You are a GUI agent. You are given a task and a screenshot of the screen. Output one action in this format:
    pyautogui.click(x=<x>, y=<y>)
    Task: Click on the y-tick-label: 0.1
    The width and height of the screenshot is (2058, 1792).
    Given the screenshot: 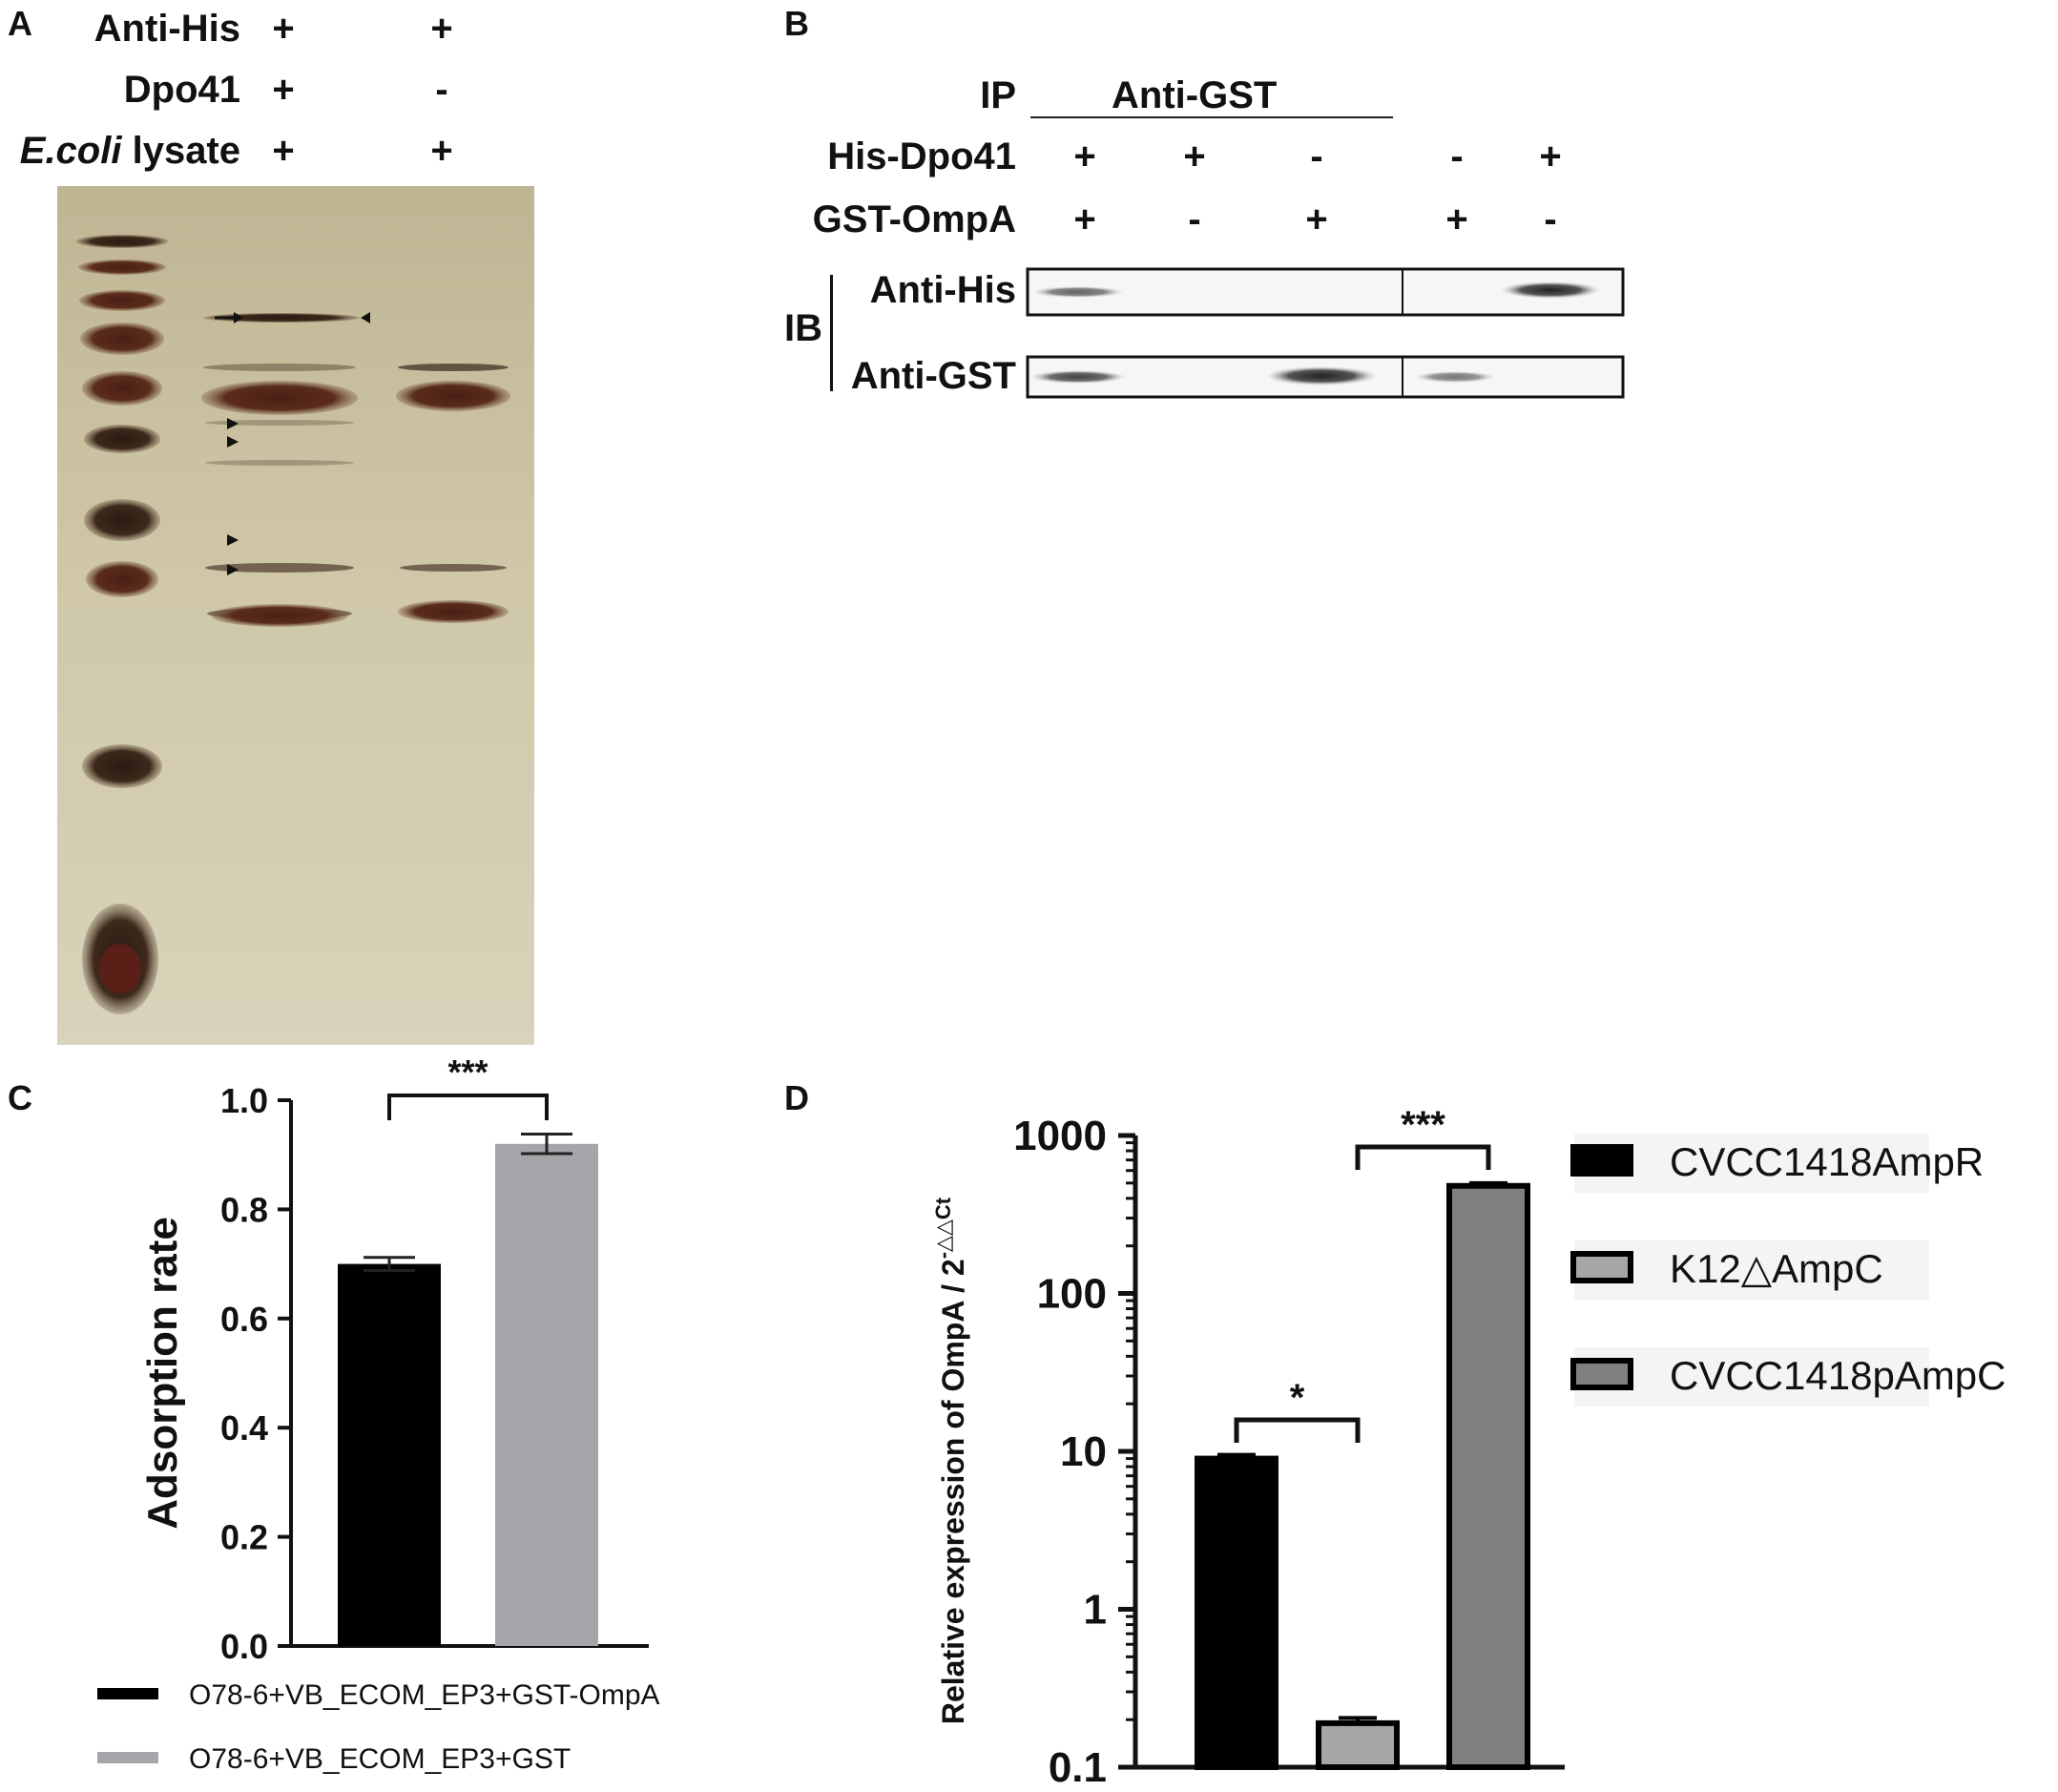 What is the action you would take?
    pyautogui.click(x=1078, y=1767)
    